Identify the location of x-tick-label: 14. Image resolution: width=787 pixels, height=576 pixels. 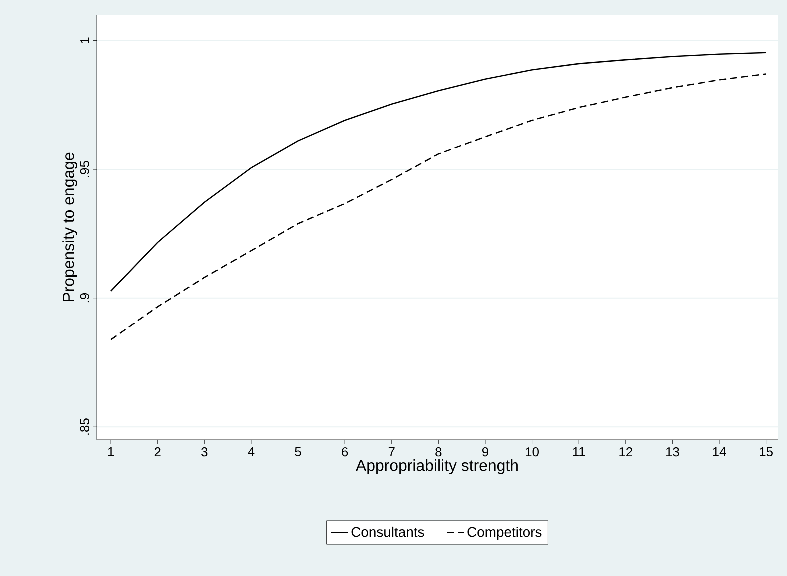
(719, 452).